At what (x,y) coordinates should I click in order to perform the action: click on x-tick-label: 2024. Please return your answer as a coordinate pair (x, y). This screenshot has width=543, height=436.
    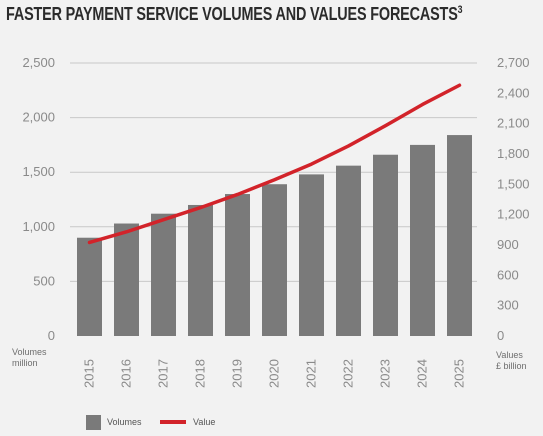
    Looking at the image, I should click on (422, 373).